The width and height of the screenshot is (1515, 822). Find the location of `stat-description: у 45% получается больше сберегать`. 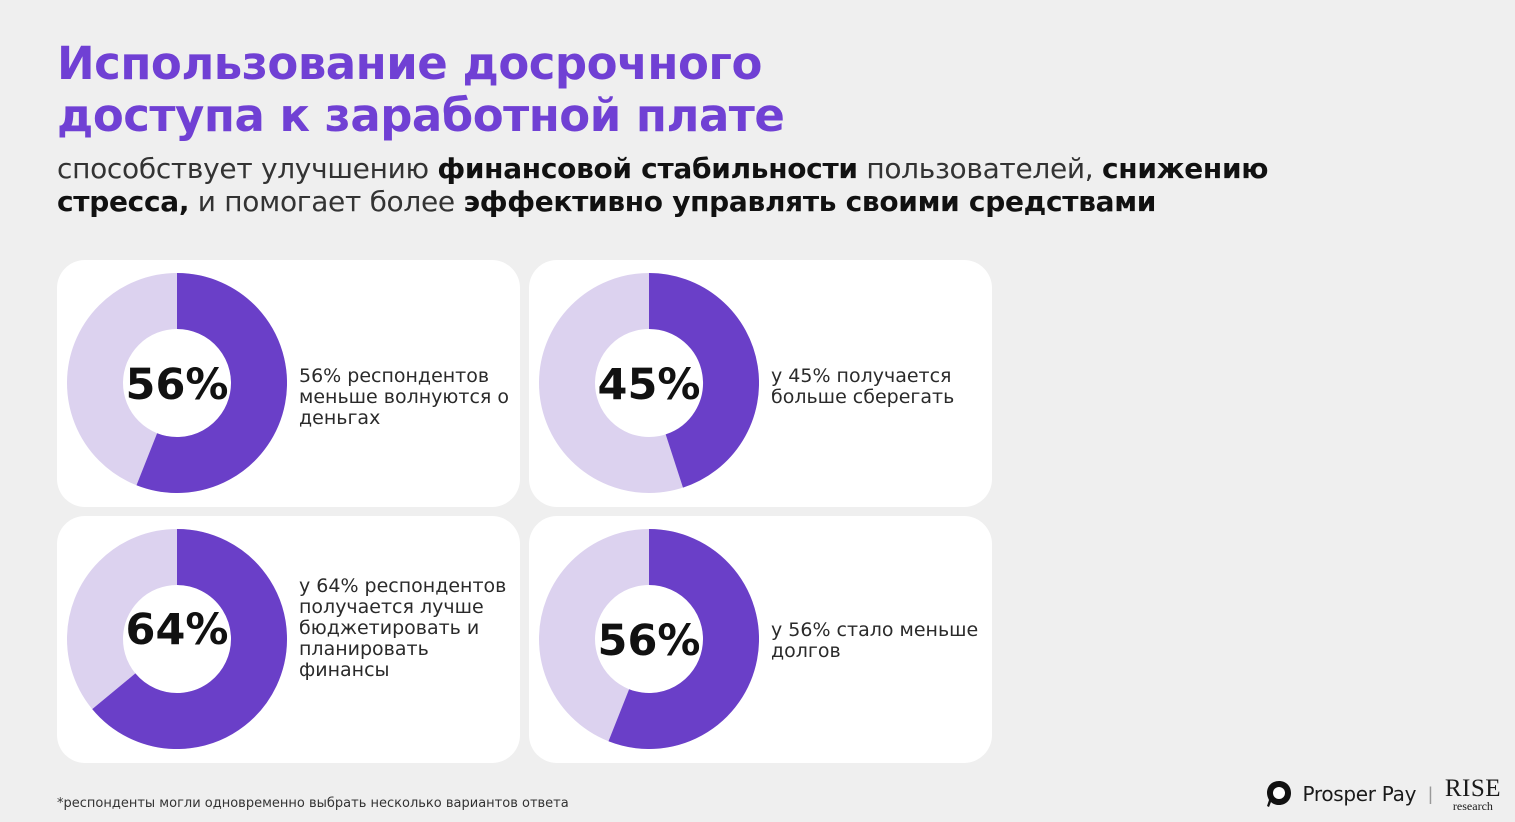

stat-description: у 45% получается больше сберегать is located at coordinates (863, 386).